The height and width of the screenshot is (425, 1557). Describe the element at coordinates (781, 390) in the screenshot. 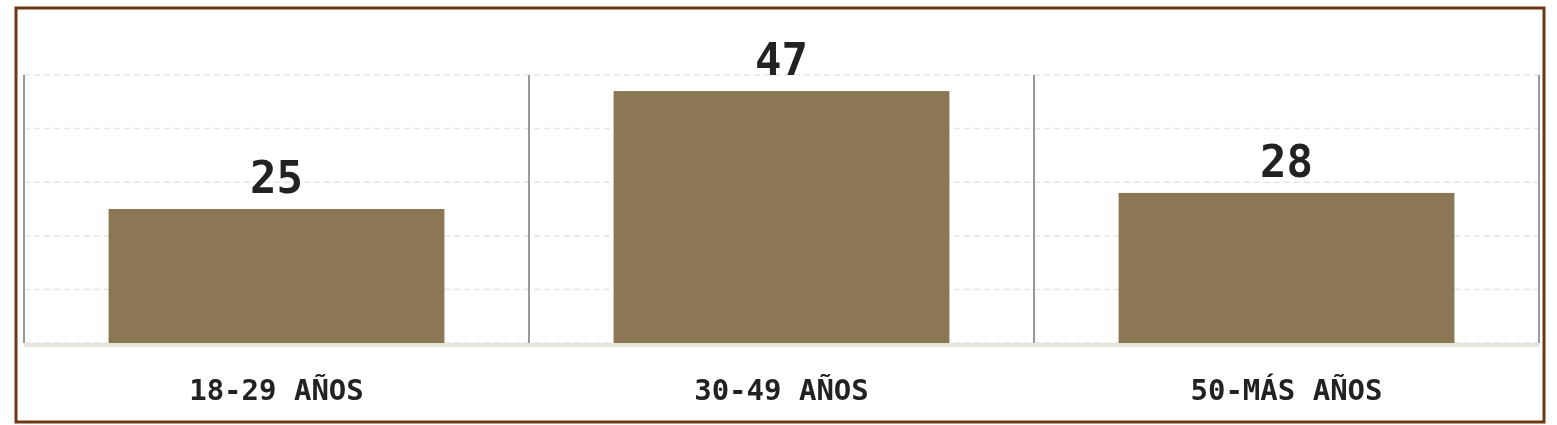

I see `x-tick-label: 30-49 AÑOS` at that location.